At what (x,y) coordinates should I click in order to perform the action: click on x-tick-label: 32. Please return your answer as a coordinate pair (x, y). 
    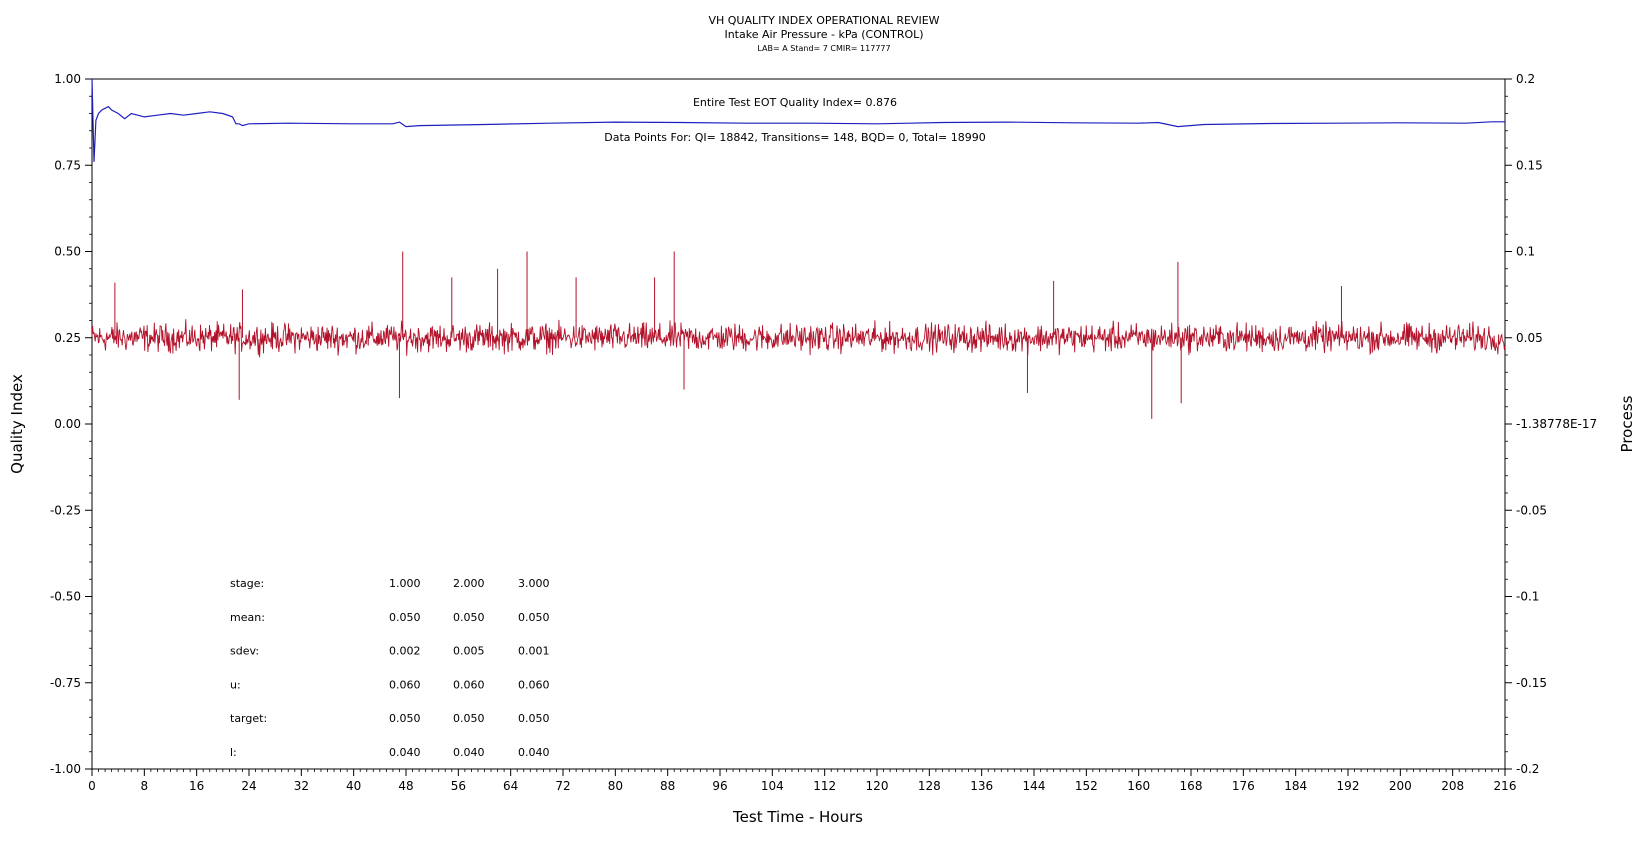
    Looking at the image, I should click on (301, 786).